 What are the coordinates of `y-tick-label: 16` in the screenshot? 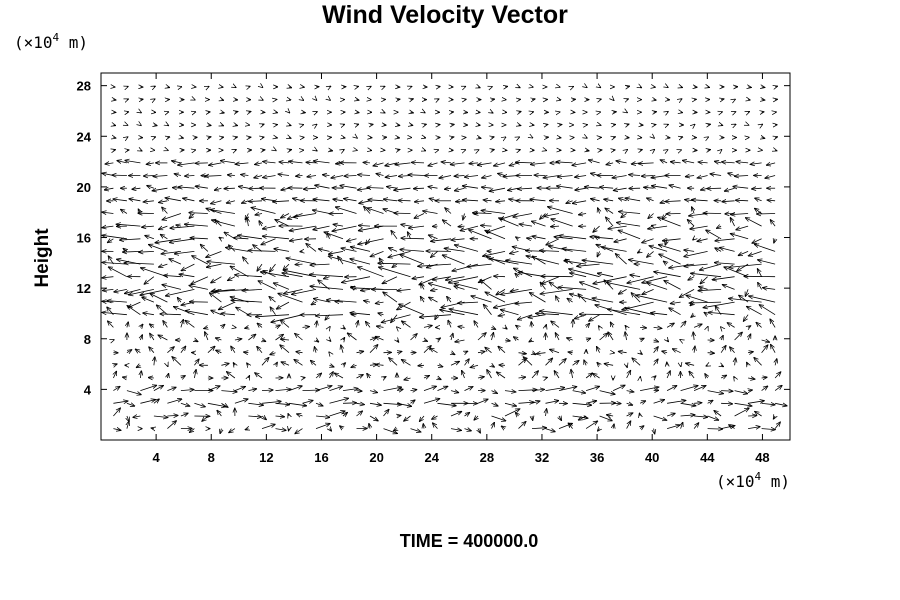 It's located at (84, 238).